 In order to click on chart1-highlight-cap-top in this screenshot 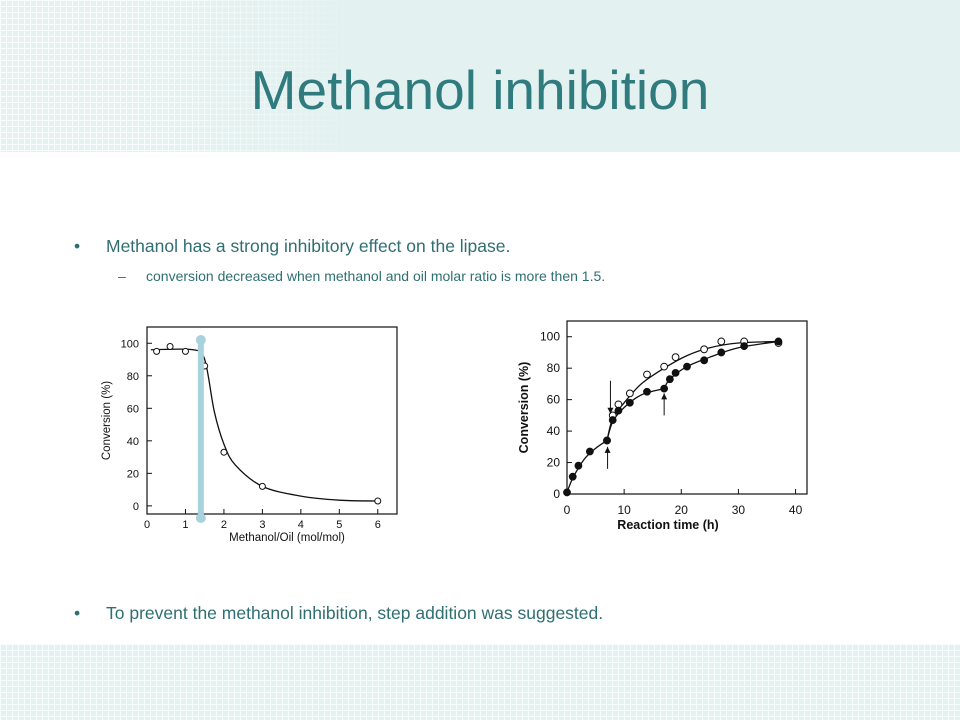, I will do `click(200, 340)`.